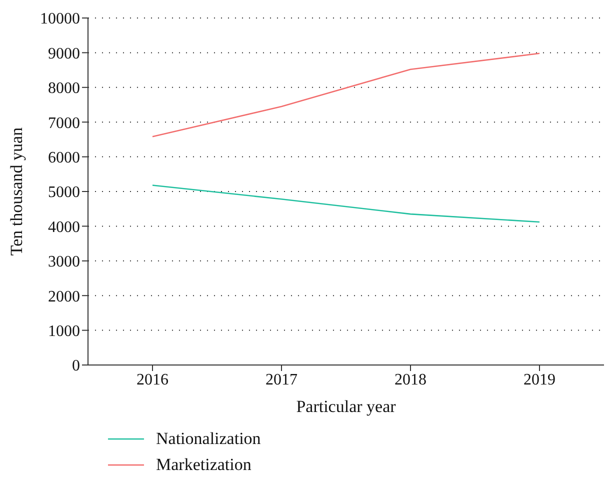  I want to click on x-tick-label: 2018, so click(410, 379).